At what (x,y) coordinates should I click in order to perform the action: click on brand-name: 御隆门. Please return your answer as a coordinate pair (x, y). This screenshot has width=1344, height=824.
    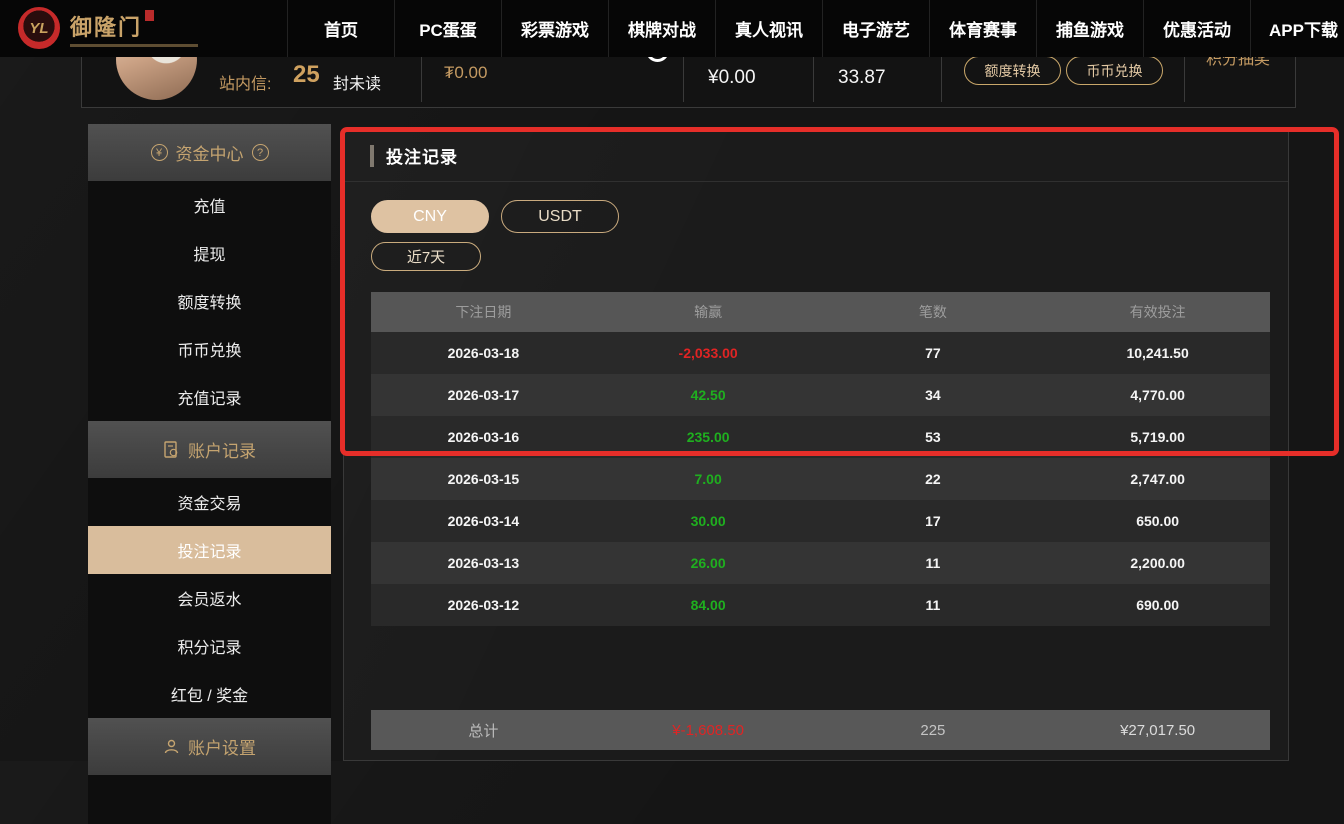
    Looking at the image, I should click on (106, 27).